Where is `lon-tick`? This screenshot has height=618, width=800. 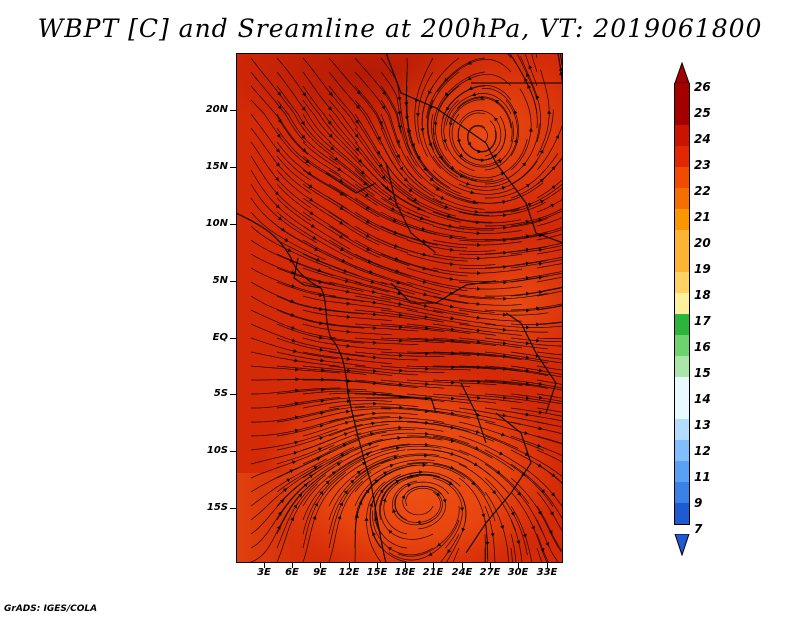
lon-tick is located at coordinates (518, 565).